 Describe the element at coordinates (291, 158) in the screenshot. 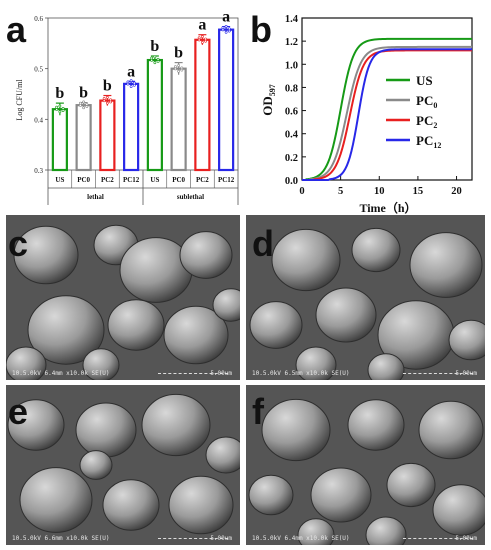

I see `line-chart-ytick-label: 0.2` at that location.